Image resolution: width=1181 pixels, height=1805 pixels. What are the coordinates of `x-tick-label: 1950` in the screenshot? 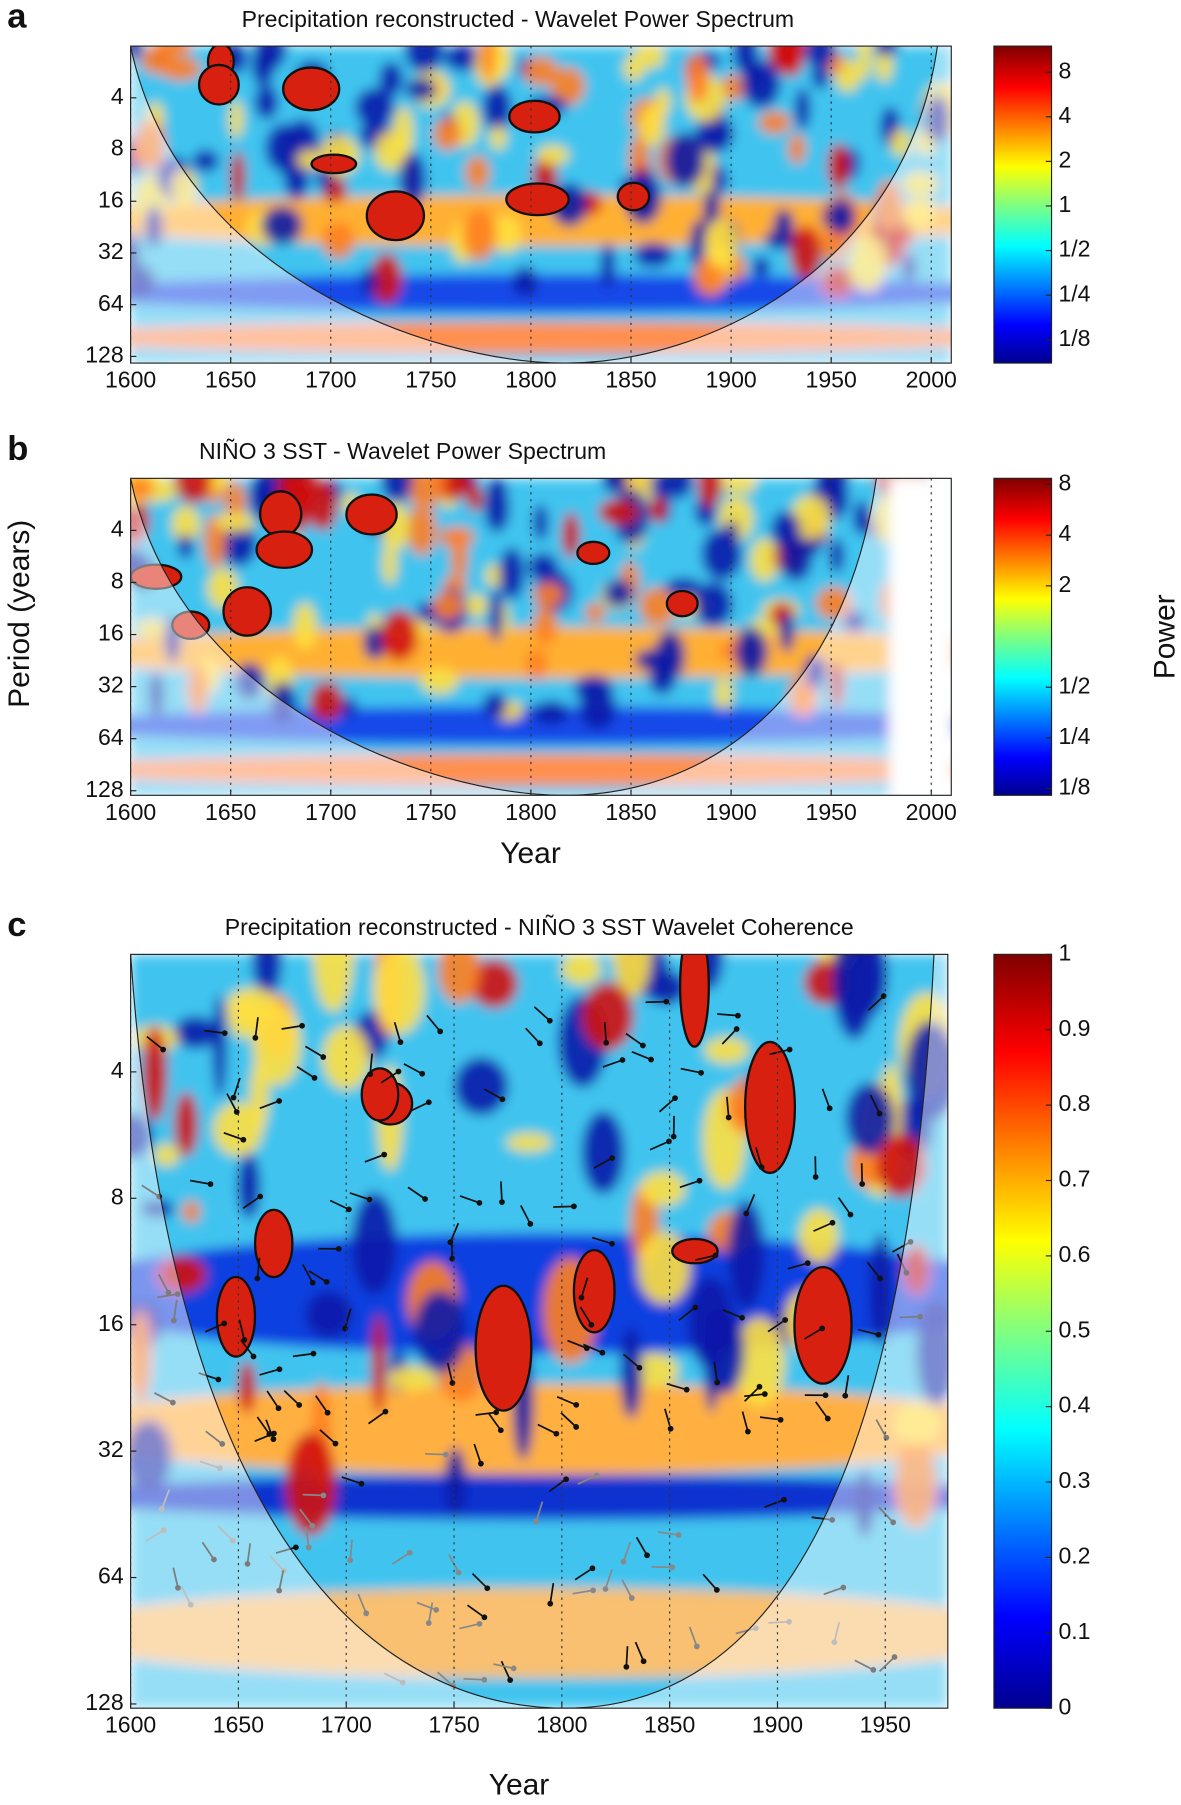 It's located at (831, 380).